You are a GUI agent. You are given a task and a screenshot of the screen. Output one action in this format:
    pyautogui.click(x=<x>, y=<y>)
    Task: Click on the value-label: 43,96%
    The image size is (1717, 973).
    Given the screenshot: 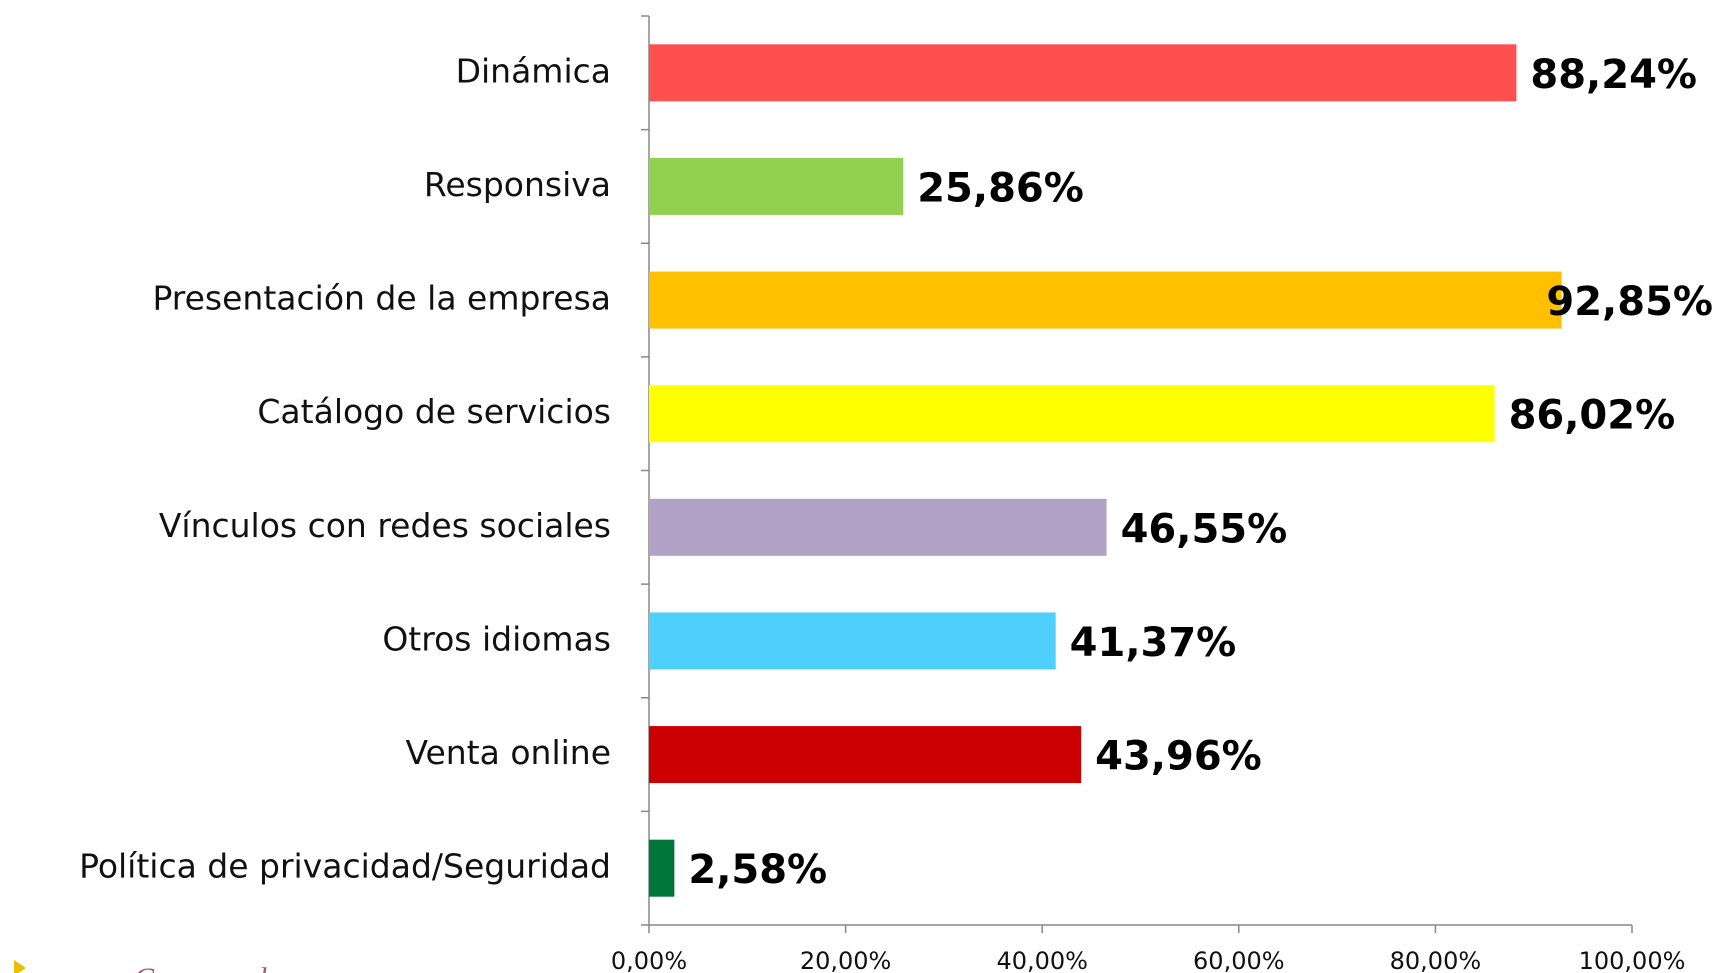 What is the action you would take?
    pyautogui.click(x=1178, y=757)
    